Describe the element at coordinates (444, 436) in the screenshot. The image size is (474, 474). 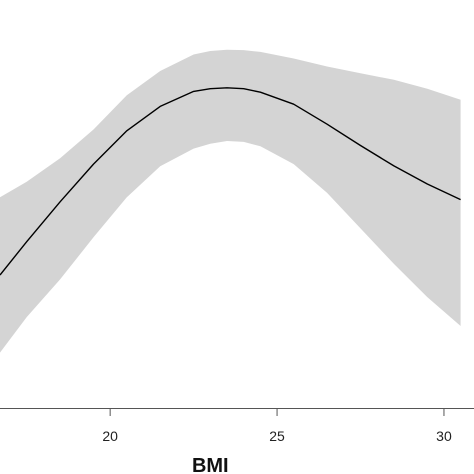
I see `x-tick-label: 30` at that location.